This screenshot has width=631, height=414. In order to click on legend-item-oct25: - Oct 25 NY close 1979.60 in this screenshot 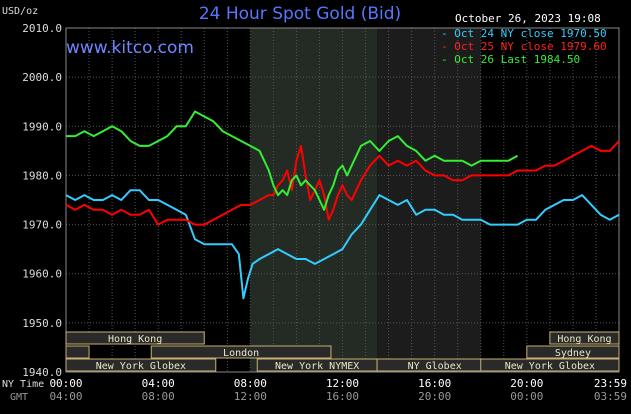, I will do `click(524, 46)`.